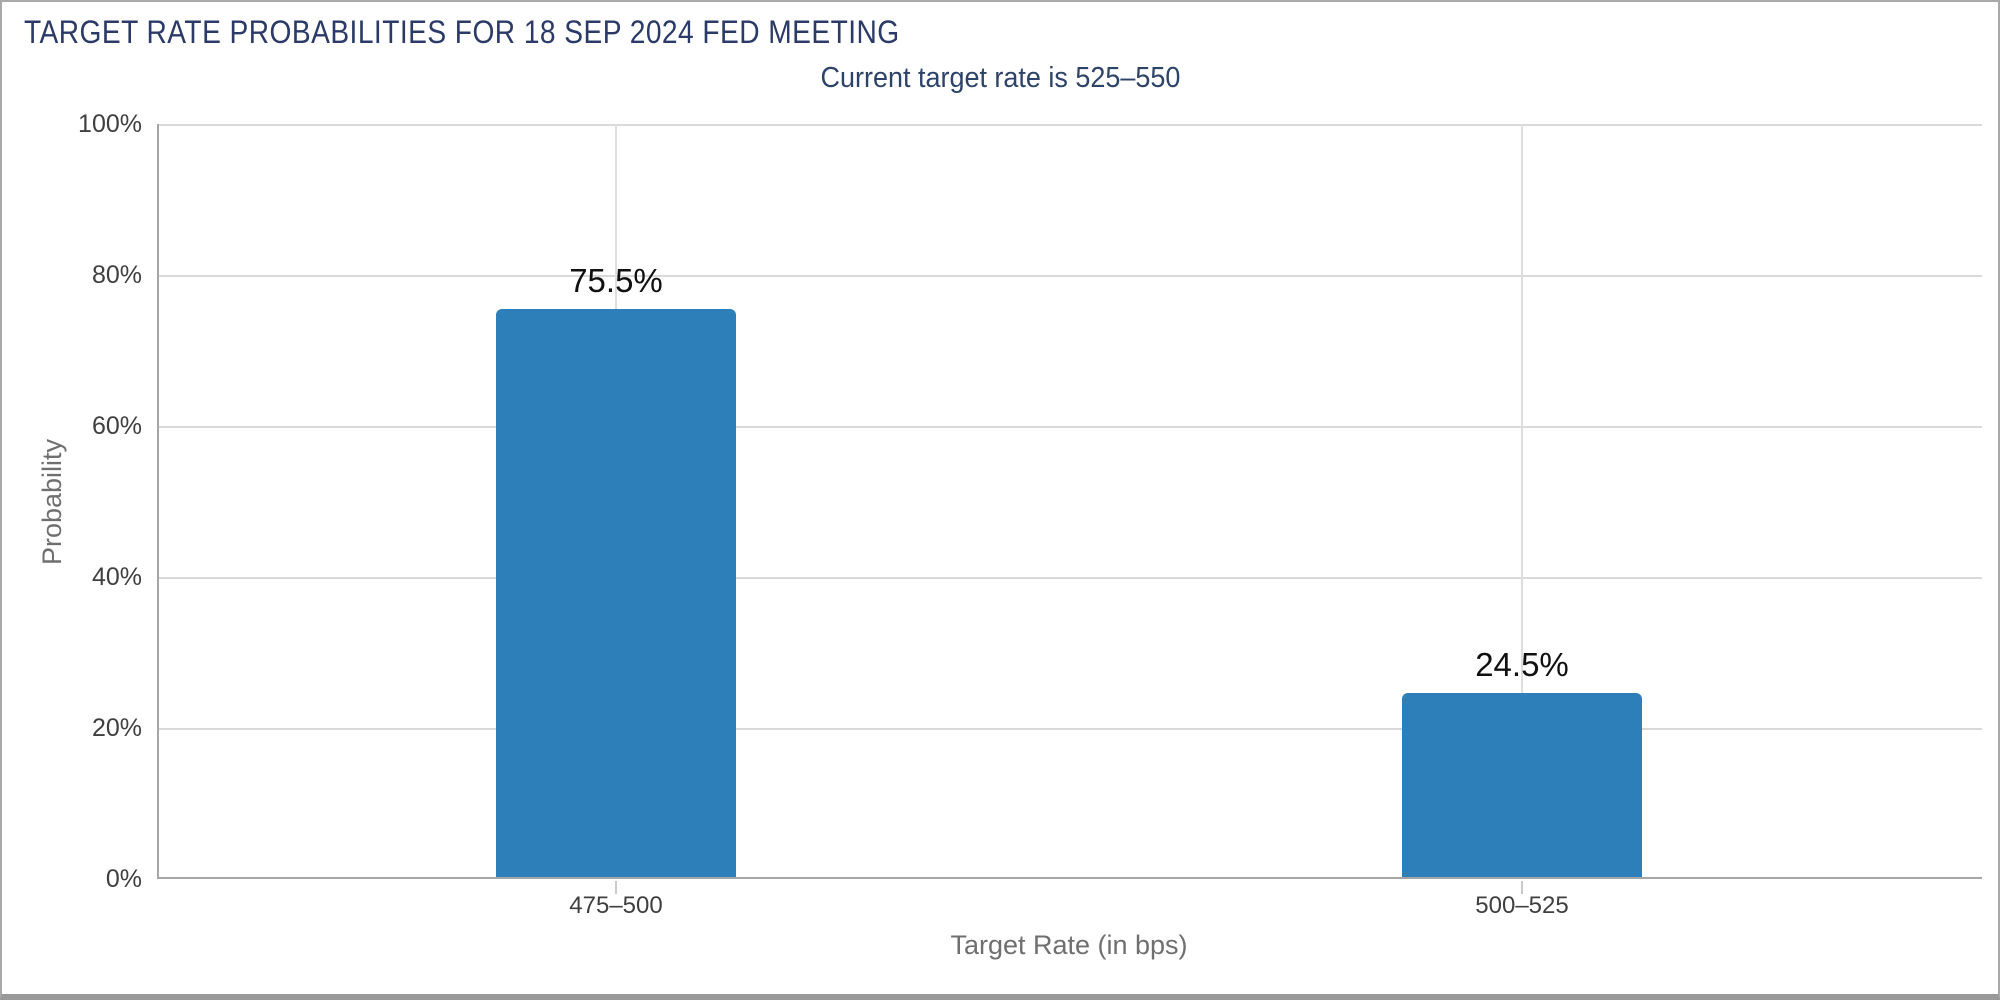 The image size is (2000, 1000). I want to click on chart-subtitle: Current target rate is 525–550, so click(1000, 78).